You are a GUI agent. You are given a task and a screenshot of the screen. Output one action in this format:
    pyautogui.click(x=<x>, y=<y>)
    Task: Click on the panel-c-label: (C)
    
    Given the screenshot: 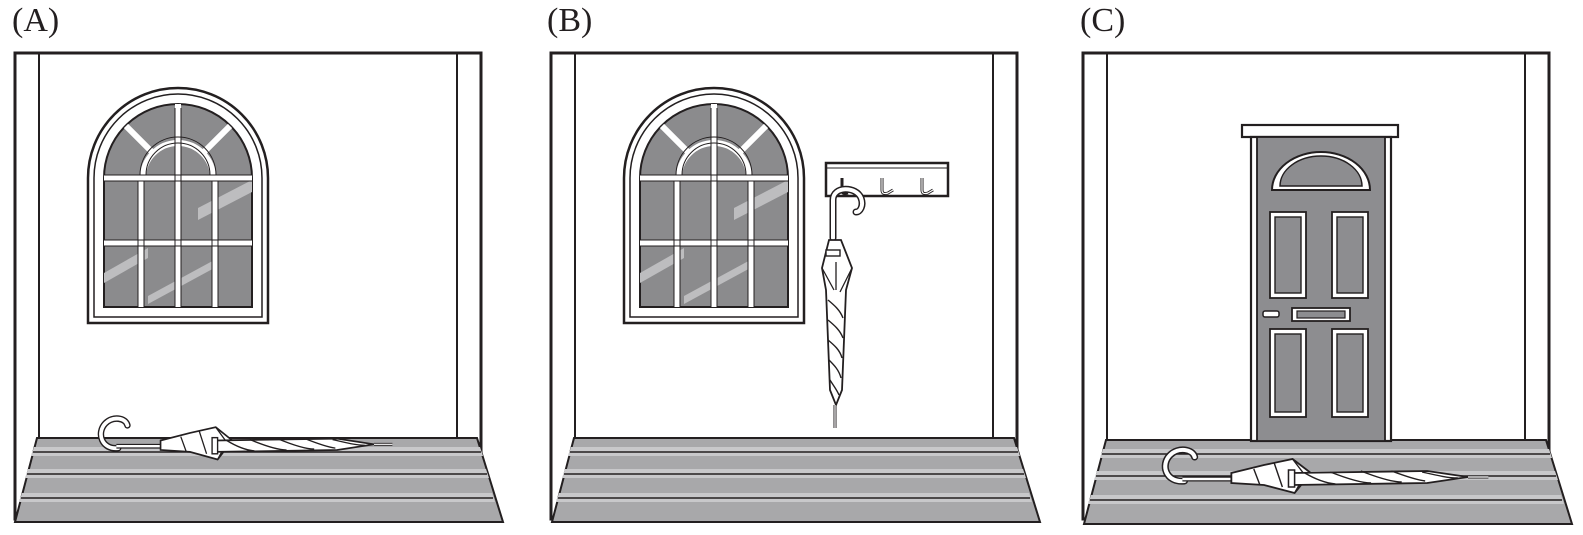 What is the action you would take?
    pyautogui.click(x=1103, y=20)
    